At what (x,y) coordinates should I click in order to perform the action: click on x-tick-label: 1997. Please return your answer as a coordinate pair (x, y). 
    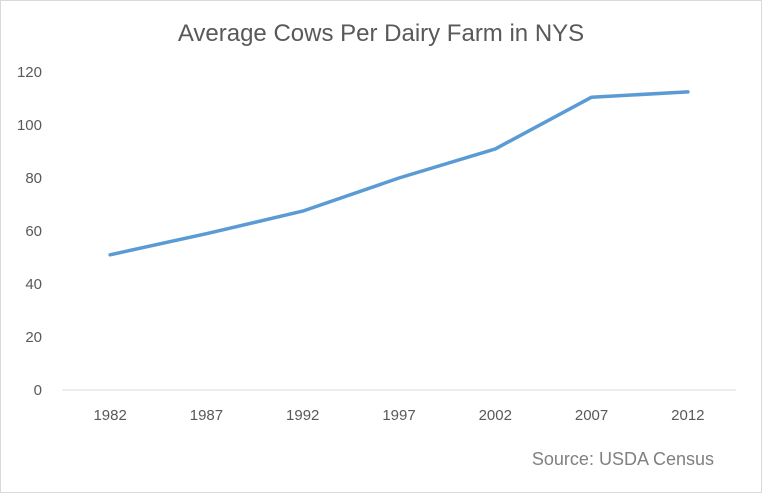
    Looking at the image, I should click on (398, 415).